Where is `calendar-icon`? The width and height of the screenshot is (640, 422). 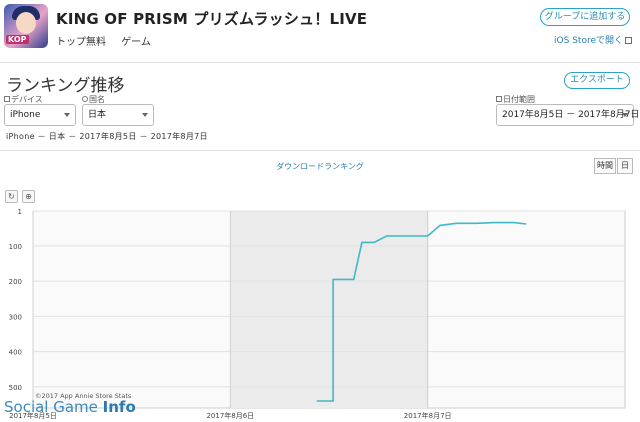
calendar-icon is located at coordinates (499, 99).